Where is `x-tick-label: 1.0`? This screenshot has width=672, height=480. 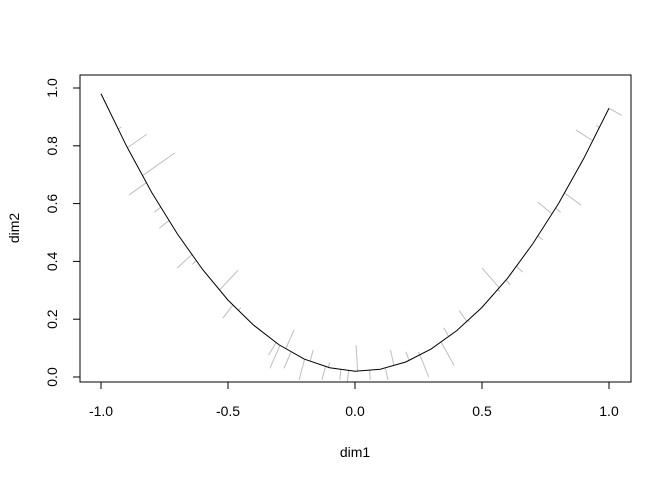
x-tick-label: 1.0 is located at coordinates (609, 411).